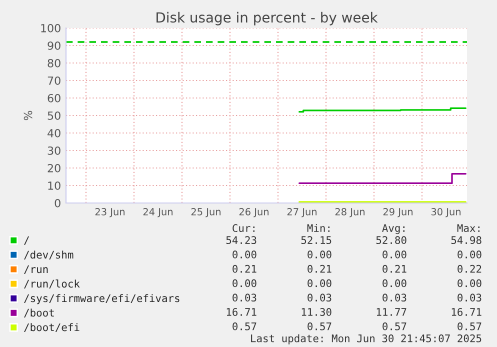 This screenshot has width=497, height=347. I want to click on text: 0.22, so click(470, 268).